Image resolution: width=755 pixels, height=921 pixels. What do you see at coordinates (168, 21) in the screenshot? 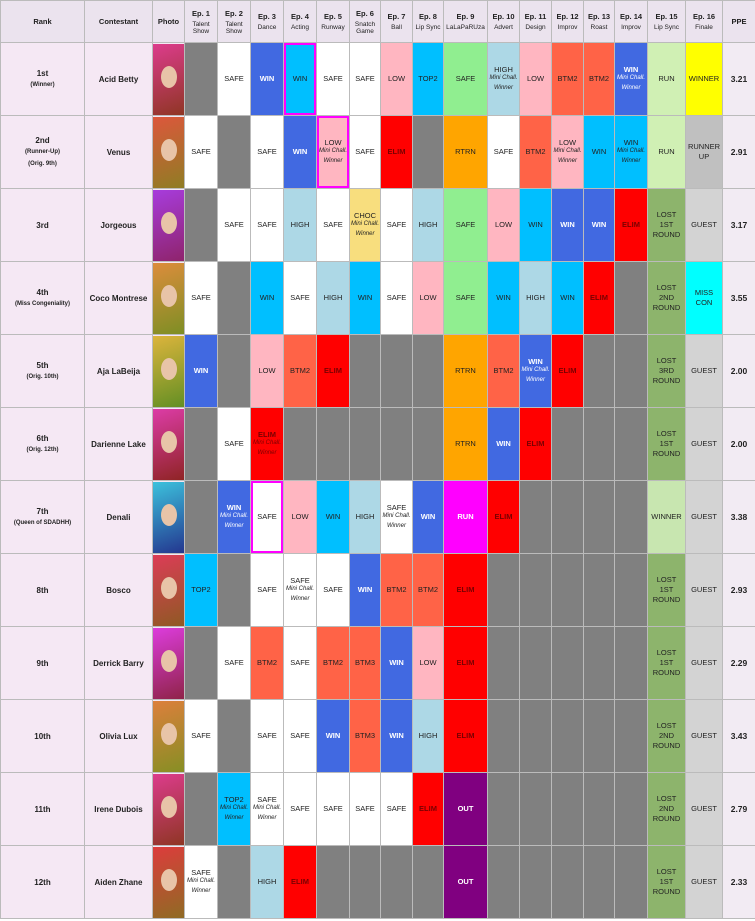
I see `column-header: Photo` at bounding box center [168, 21].